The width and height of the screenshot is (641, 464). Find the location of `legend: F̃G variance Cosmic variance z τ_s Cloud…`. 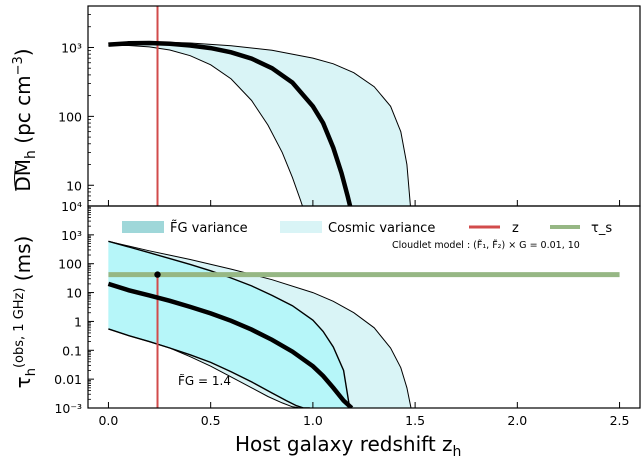

legend: F̃G variance Cosmic variance z τ_s Cloud… is located at coordinates (367, 236).